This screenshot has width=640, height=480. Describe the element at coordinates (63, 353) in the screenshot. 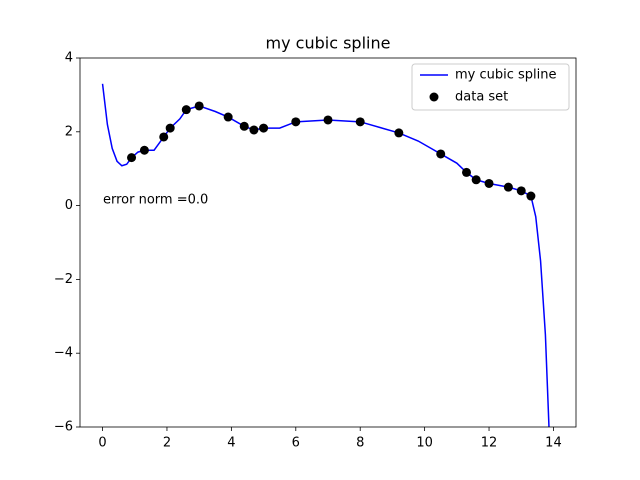

I see `y-tick-label: −4` at that location.